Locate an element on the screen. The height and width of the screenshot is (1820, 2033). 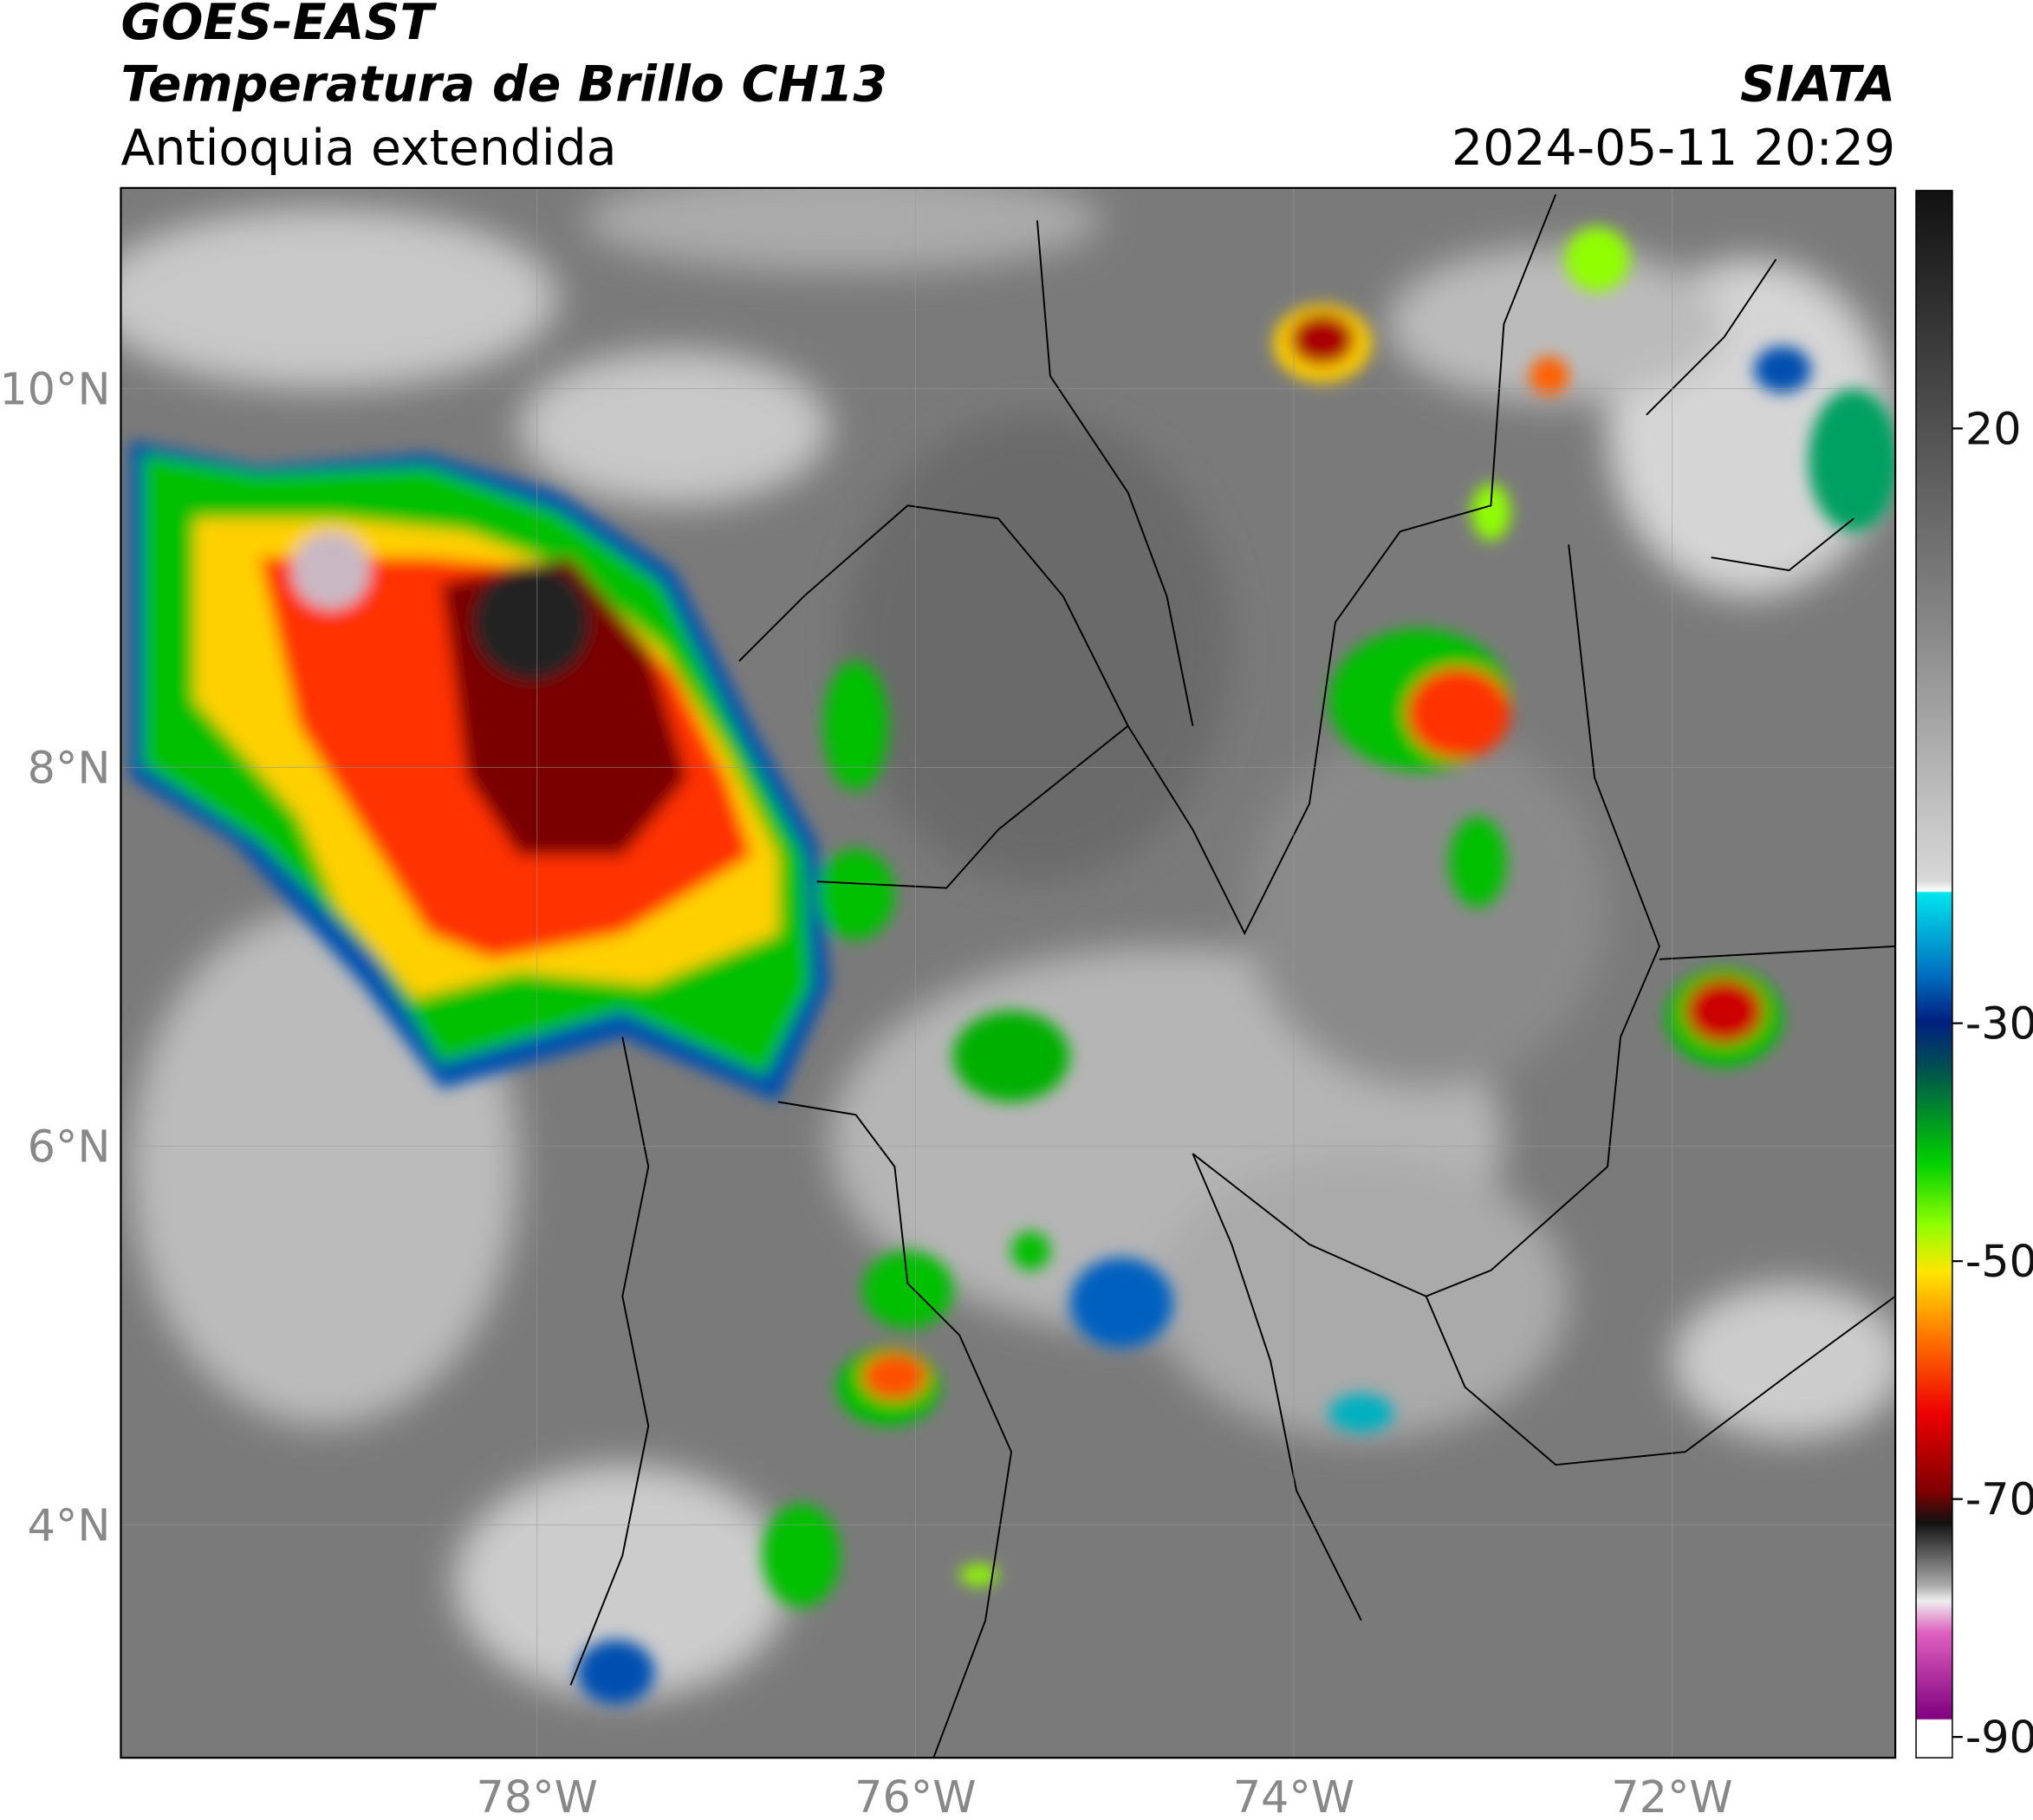
y-tick-label: 6°N is located at coordinates (69, 1146).